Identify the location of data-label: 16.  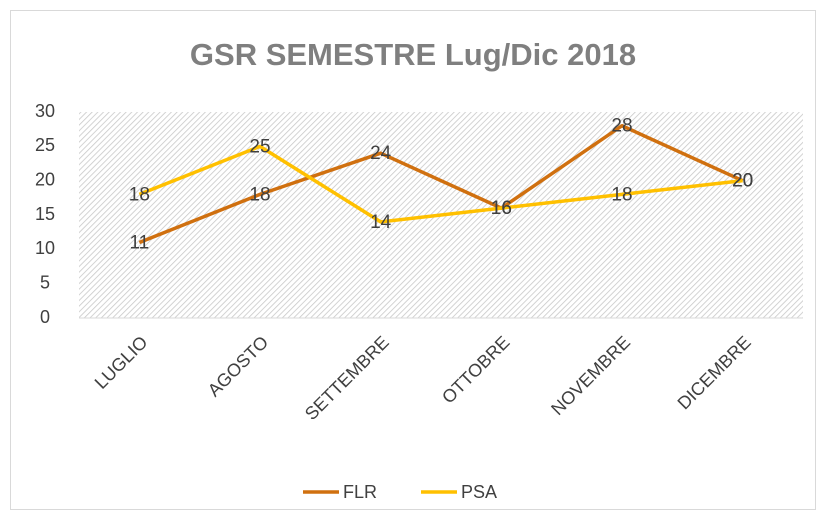
(501, 208).